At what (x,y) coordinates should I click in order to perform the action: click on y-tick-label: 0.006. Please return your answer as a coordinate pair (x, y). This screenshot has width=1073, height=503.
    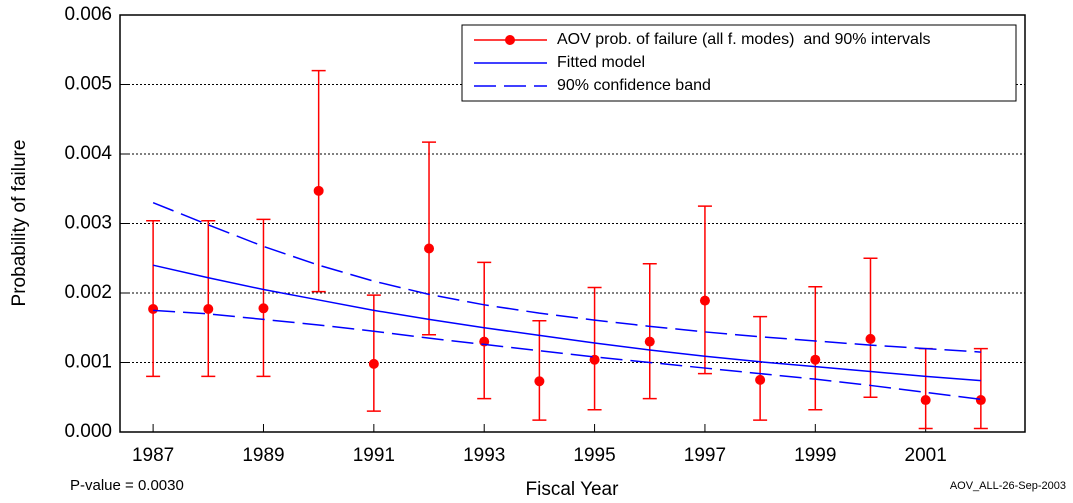
    Looking at the image, I should click on (88, 14).